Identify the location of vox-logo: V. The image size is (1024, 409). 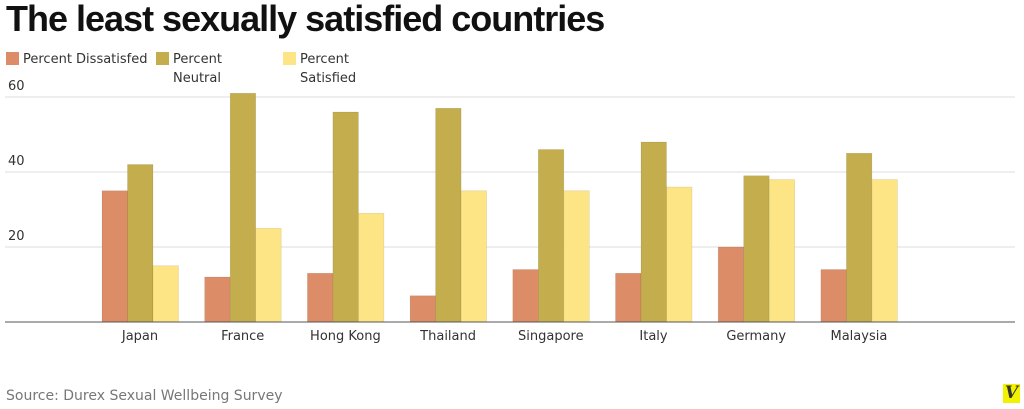
(1011, 393).